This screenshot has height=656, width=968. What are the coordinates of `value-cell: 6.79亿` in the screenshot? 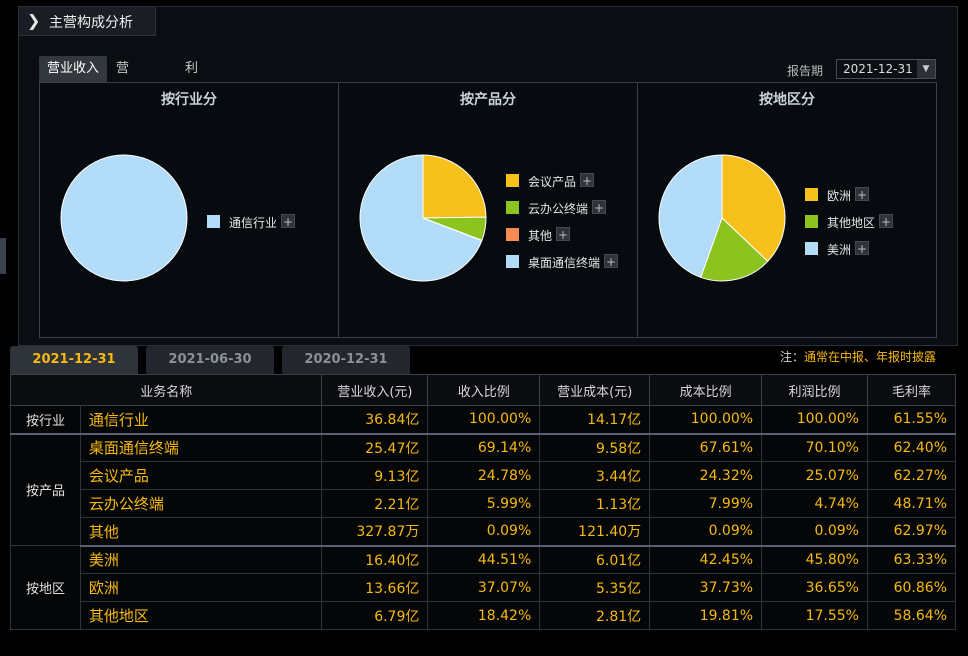 It's located at (375, 615).